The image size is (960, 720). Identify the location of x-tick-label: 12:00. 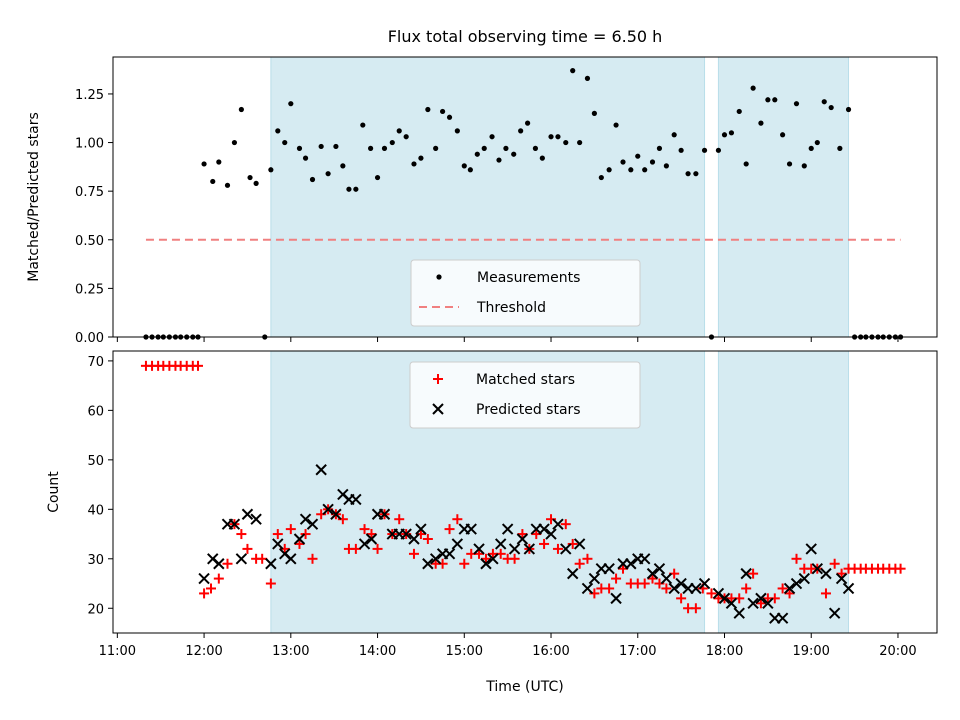
(203, 651).